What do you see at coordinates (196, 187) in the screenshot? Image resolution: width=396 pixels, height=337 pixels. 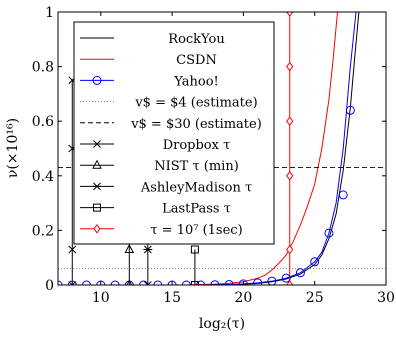 I see `legend-label: AshleyMadison τ` at bounding box center [196, 187].